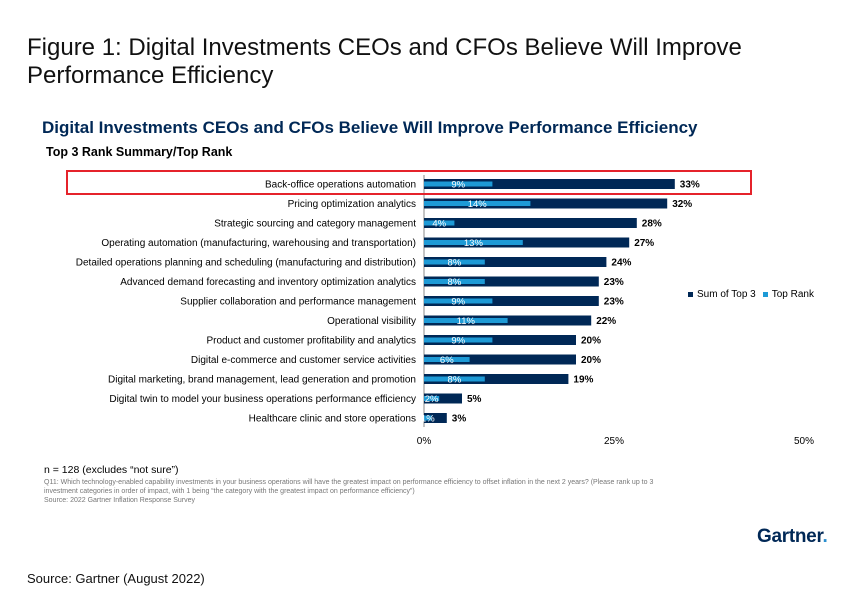 The width and height of the screenshot is (865, 599). Describe the element at coordinates (371, 321) in the screenshot. I see `category-label: Operational visibility` at that location.